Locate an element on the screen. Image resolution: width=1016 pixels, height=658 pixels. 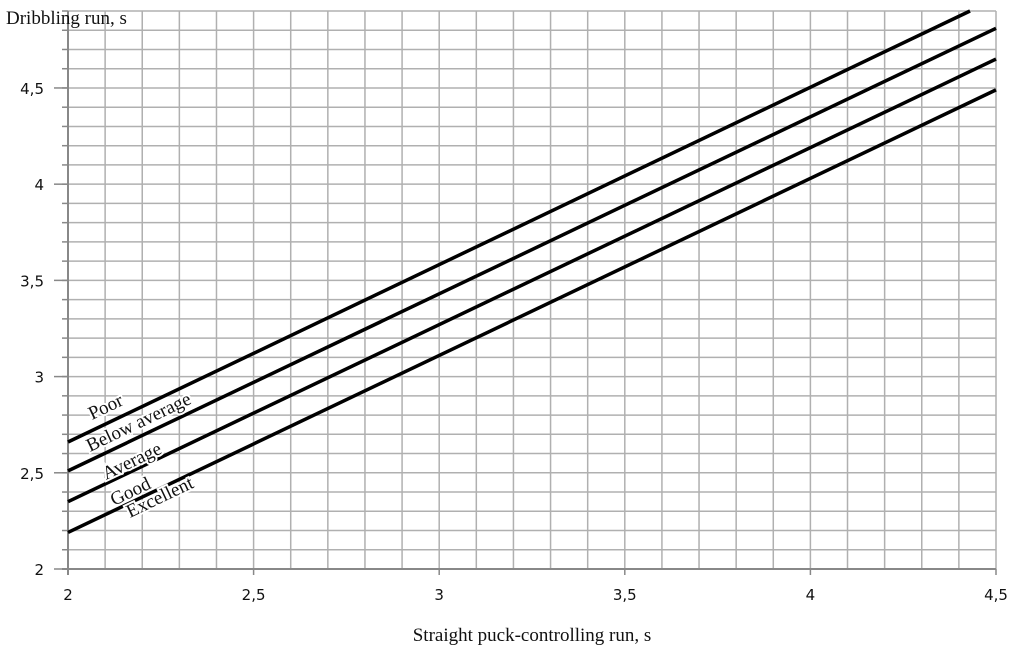
y-tick-label: 4 is located at coordinates (39, 185).